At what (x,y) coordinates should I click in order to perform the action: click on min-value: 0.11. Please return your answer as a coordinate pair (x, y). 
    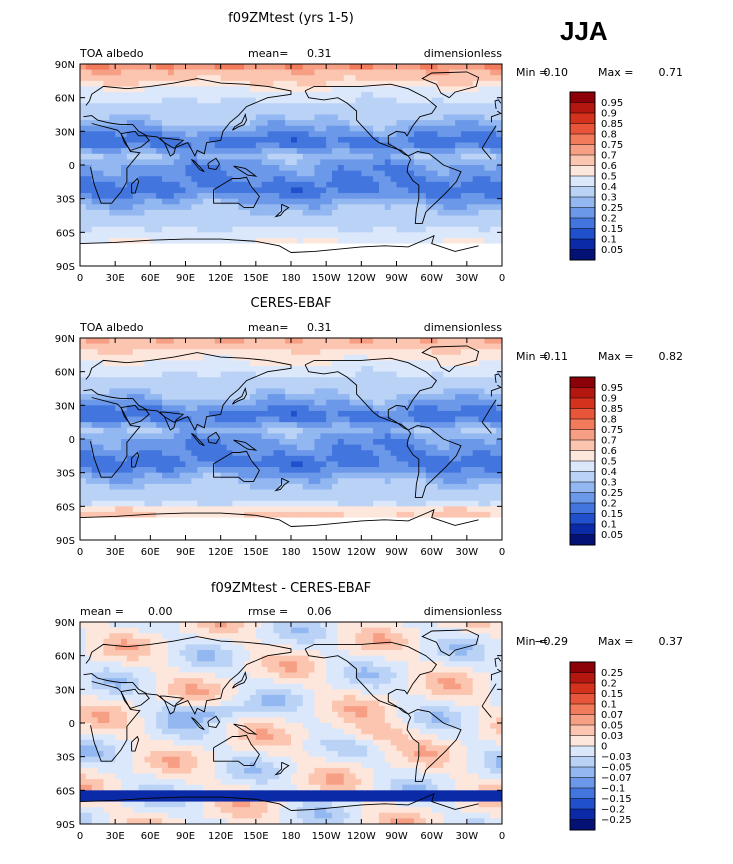
    Looking at the image, I should click on (556, 356).